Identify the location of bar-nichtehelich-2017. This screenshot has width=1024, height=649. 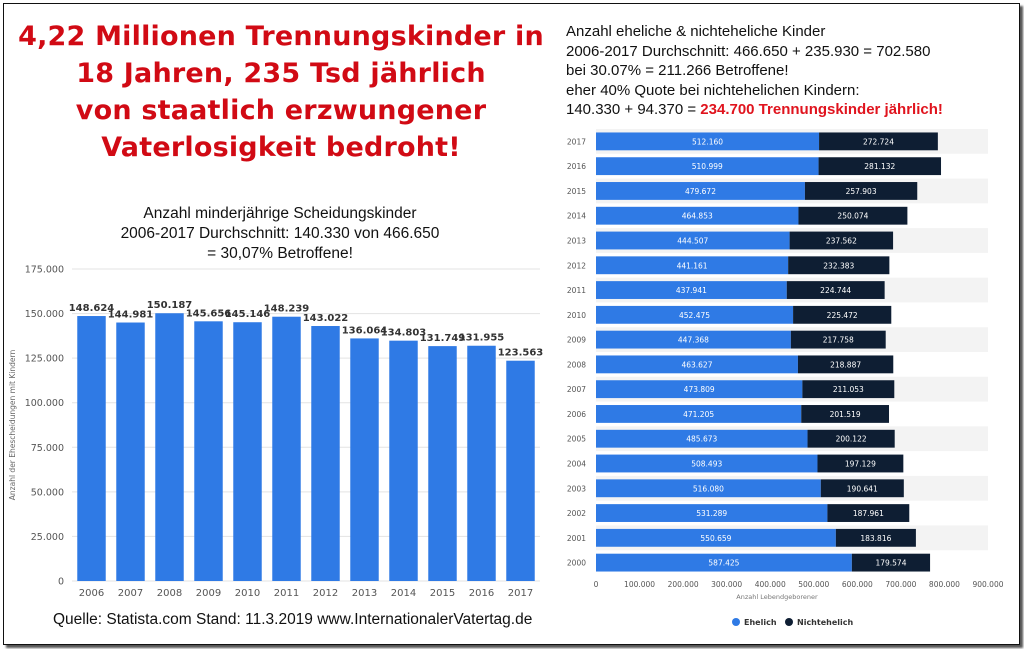
(878, 141).